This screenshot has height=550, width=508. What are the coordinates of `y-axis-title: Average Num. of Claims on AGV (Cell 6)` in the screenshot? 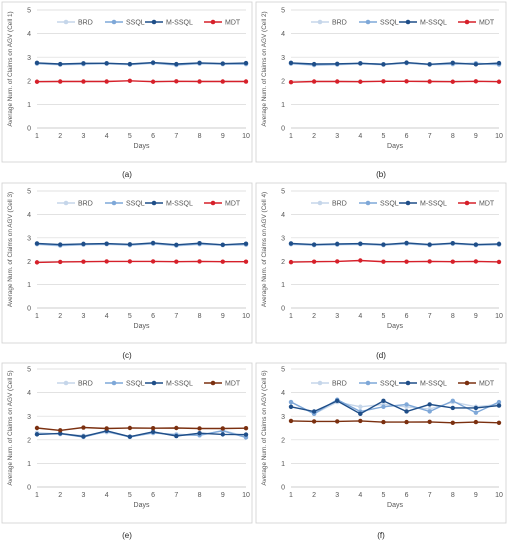 It's located at (264, 427).